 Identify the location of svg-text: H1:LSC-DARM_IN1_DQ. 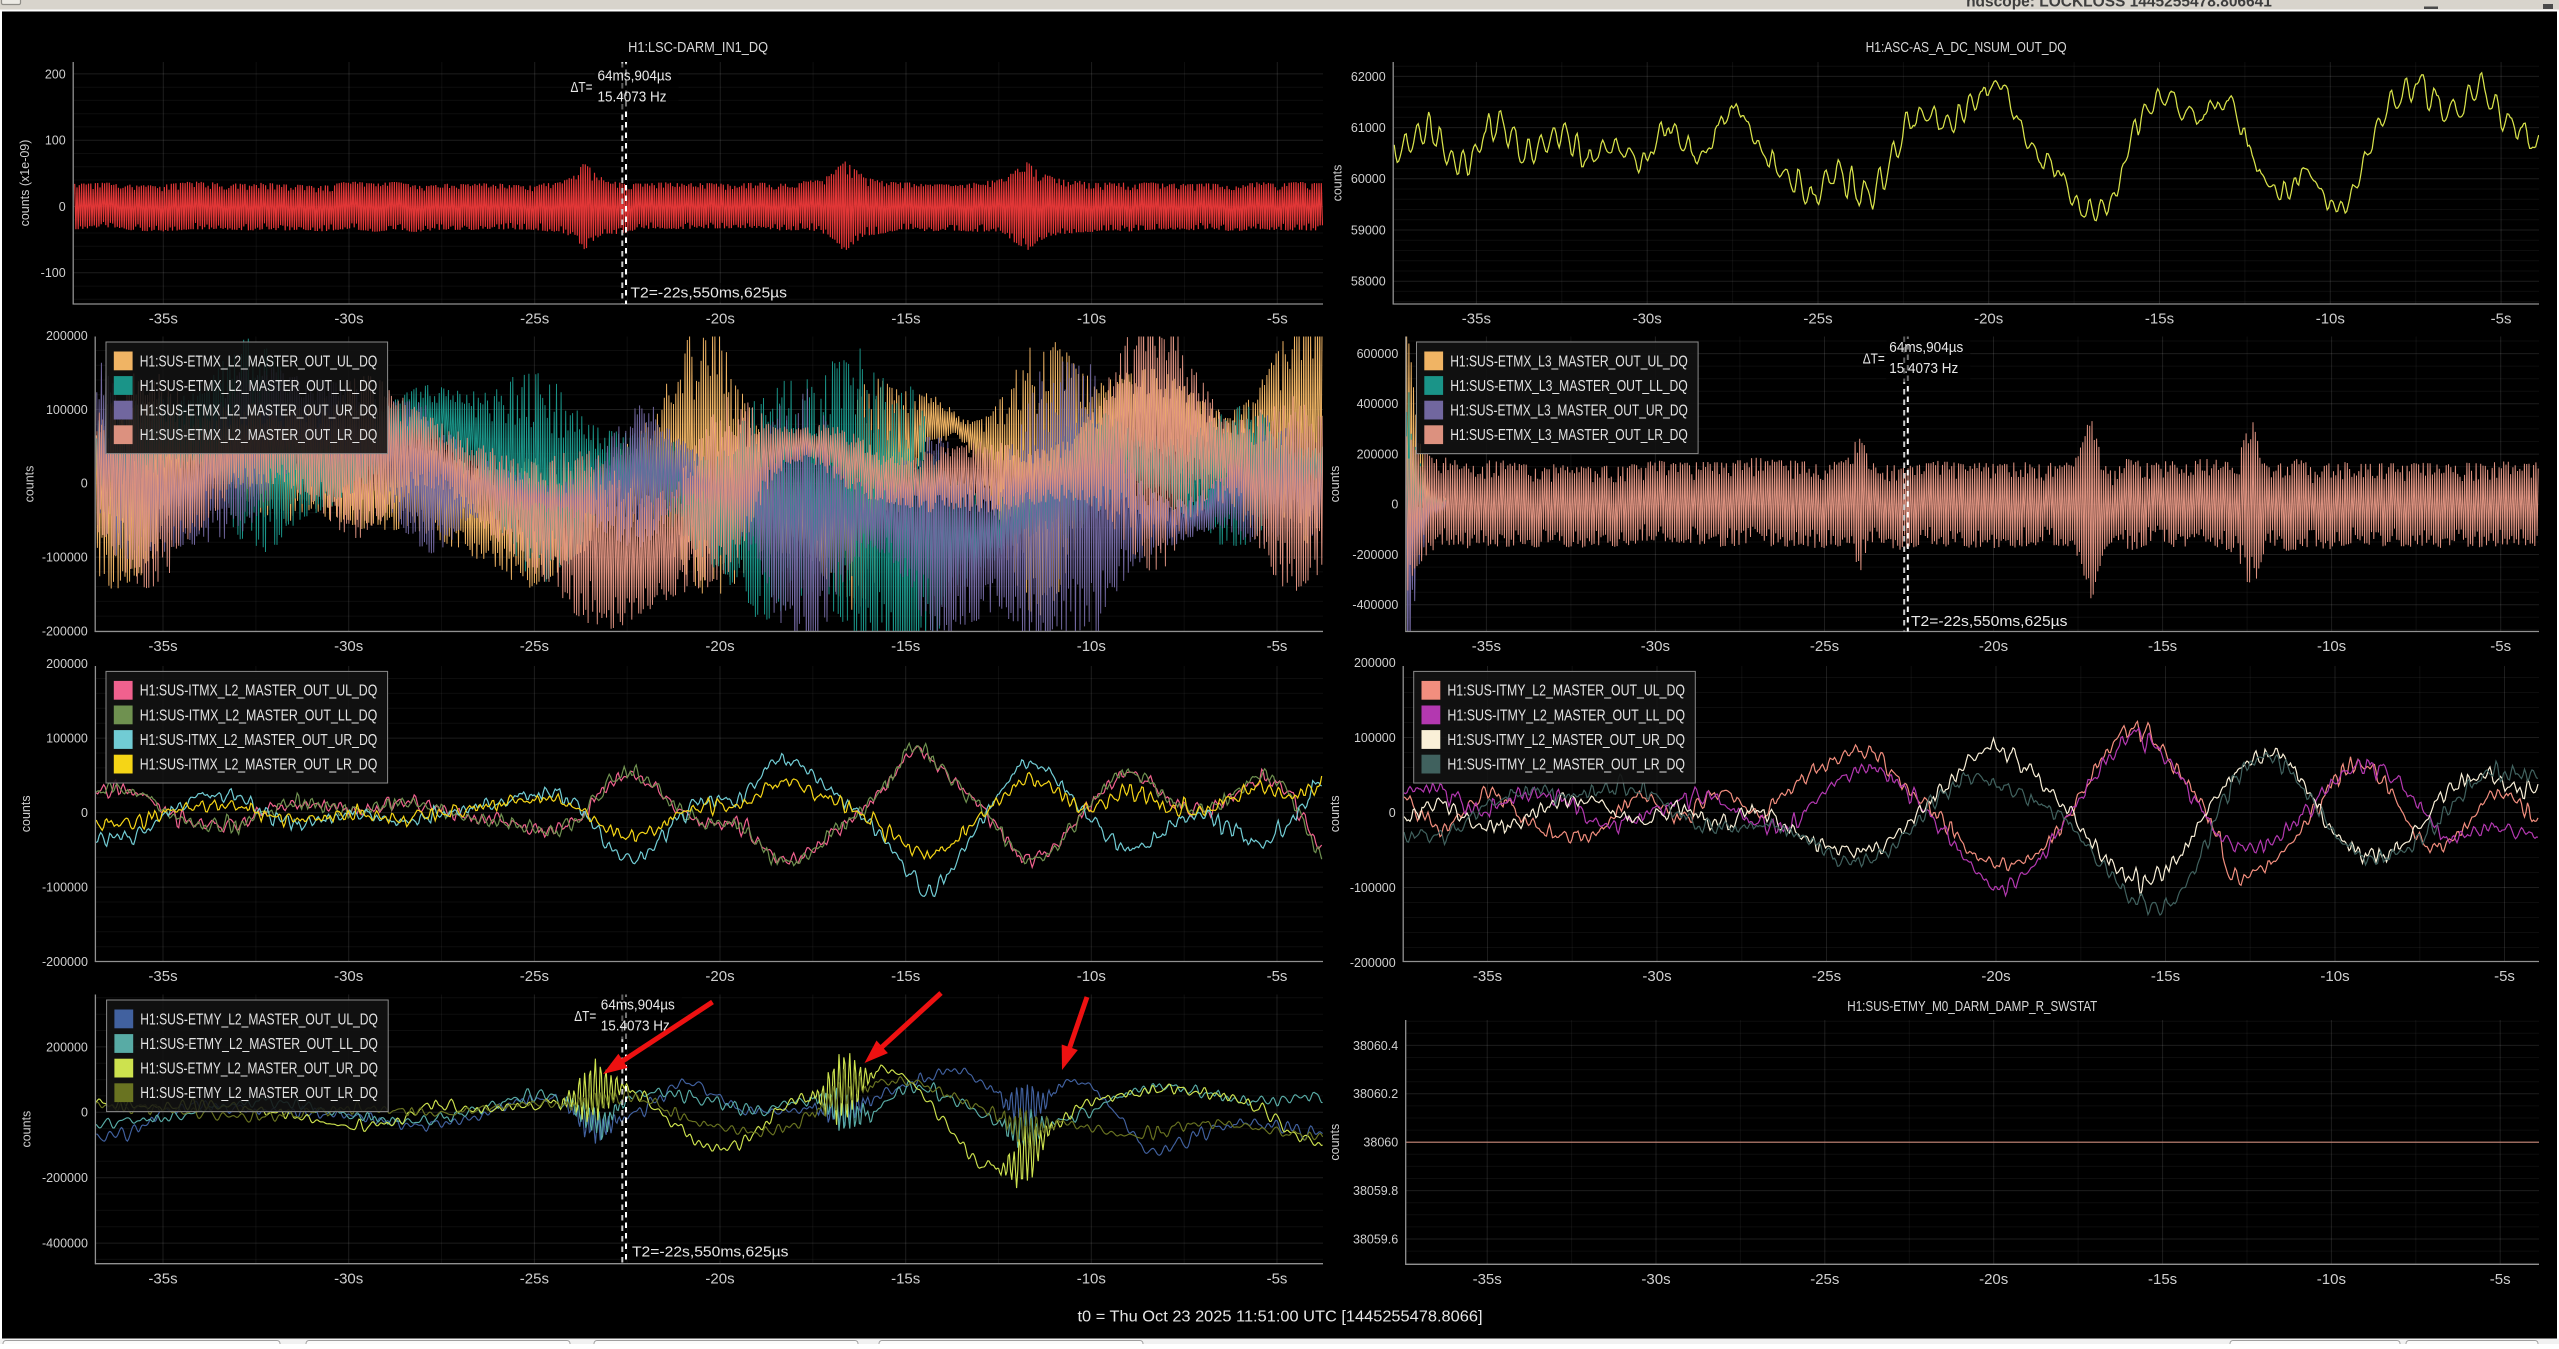
(698, 48).